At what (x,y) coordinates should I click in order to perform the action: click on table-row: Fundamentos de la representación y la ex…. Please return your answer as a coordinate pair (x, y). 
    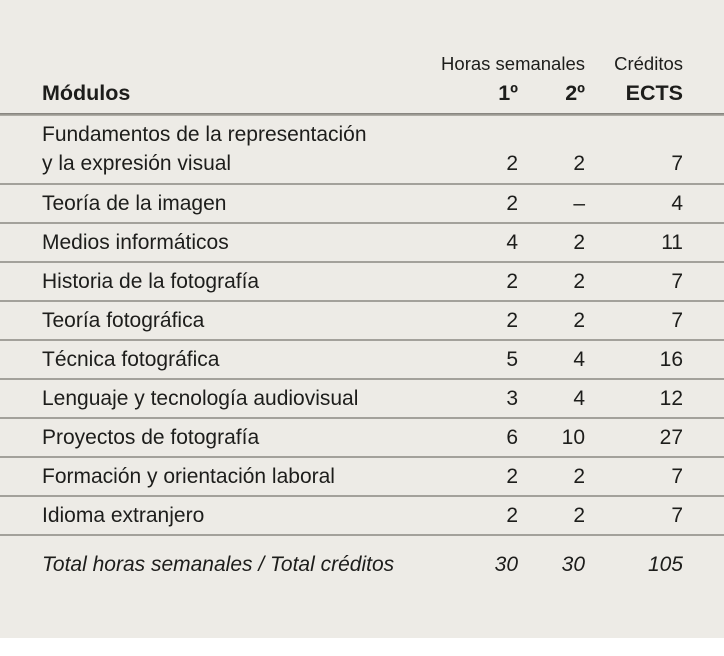
    Looking at the image, I should click on (362, 149).